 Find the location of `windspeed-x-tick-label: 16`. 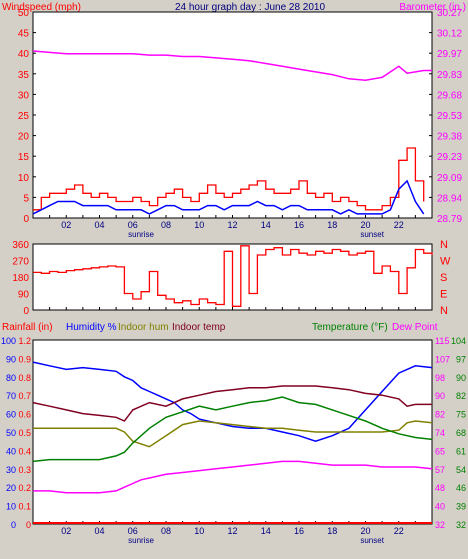

windspeed-x-tick-label: 16 is located at coordinates (299, 225).